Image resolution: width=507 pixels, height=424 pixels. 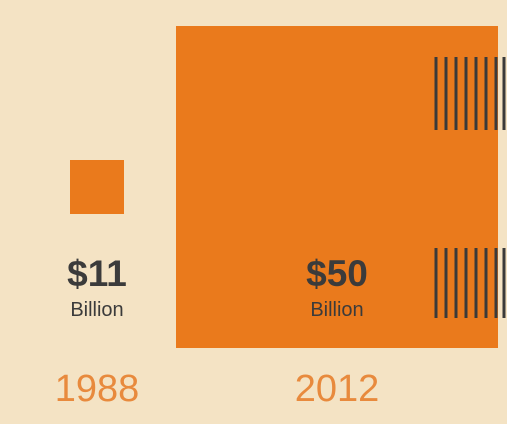 What do you see at coordinates (337, 310) in the screenshot?
I see `unit-label-2012: Billion` at bounding box center [337, 310].